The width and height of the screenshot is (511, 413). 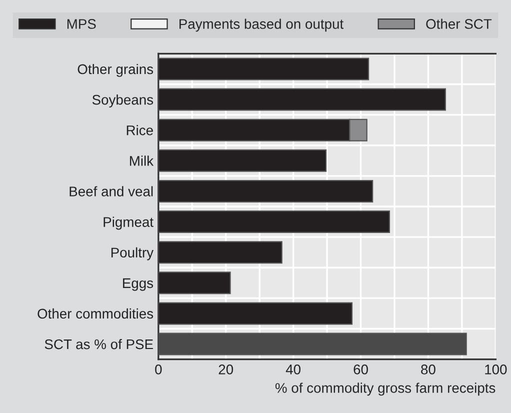 I want to click on y-tick-label: Other grains, so click(x=116, y=70).